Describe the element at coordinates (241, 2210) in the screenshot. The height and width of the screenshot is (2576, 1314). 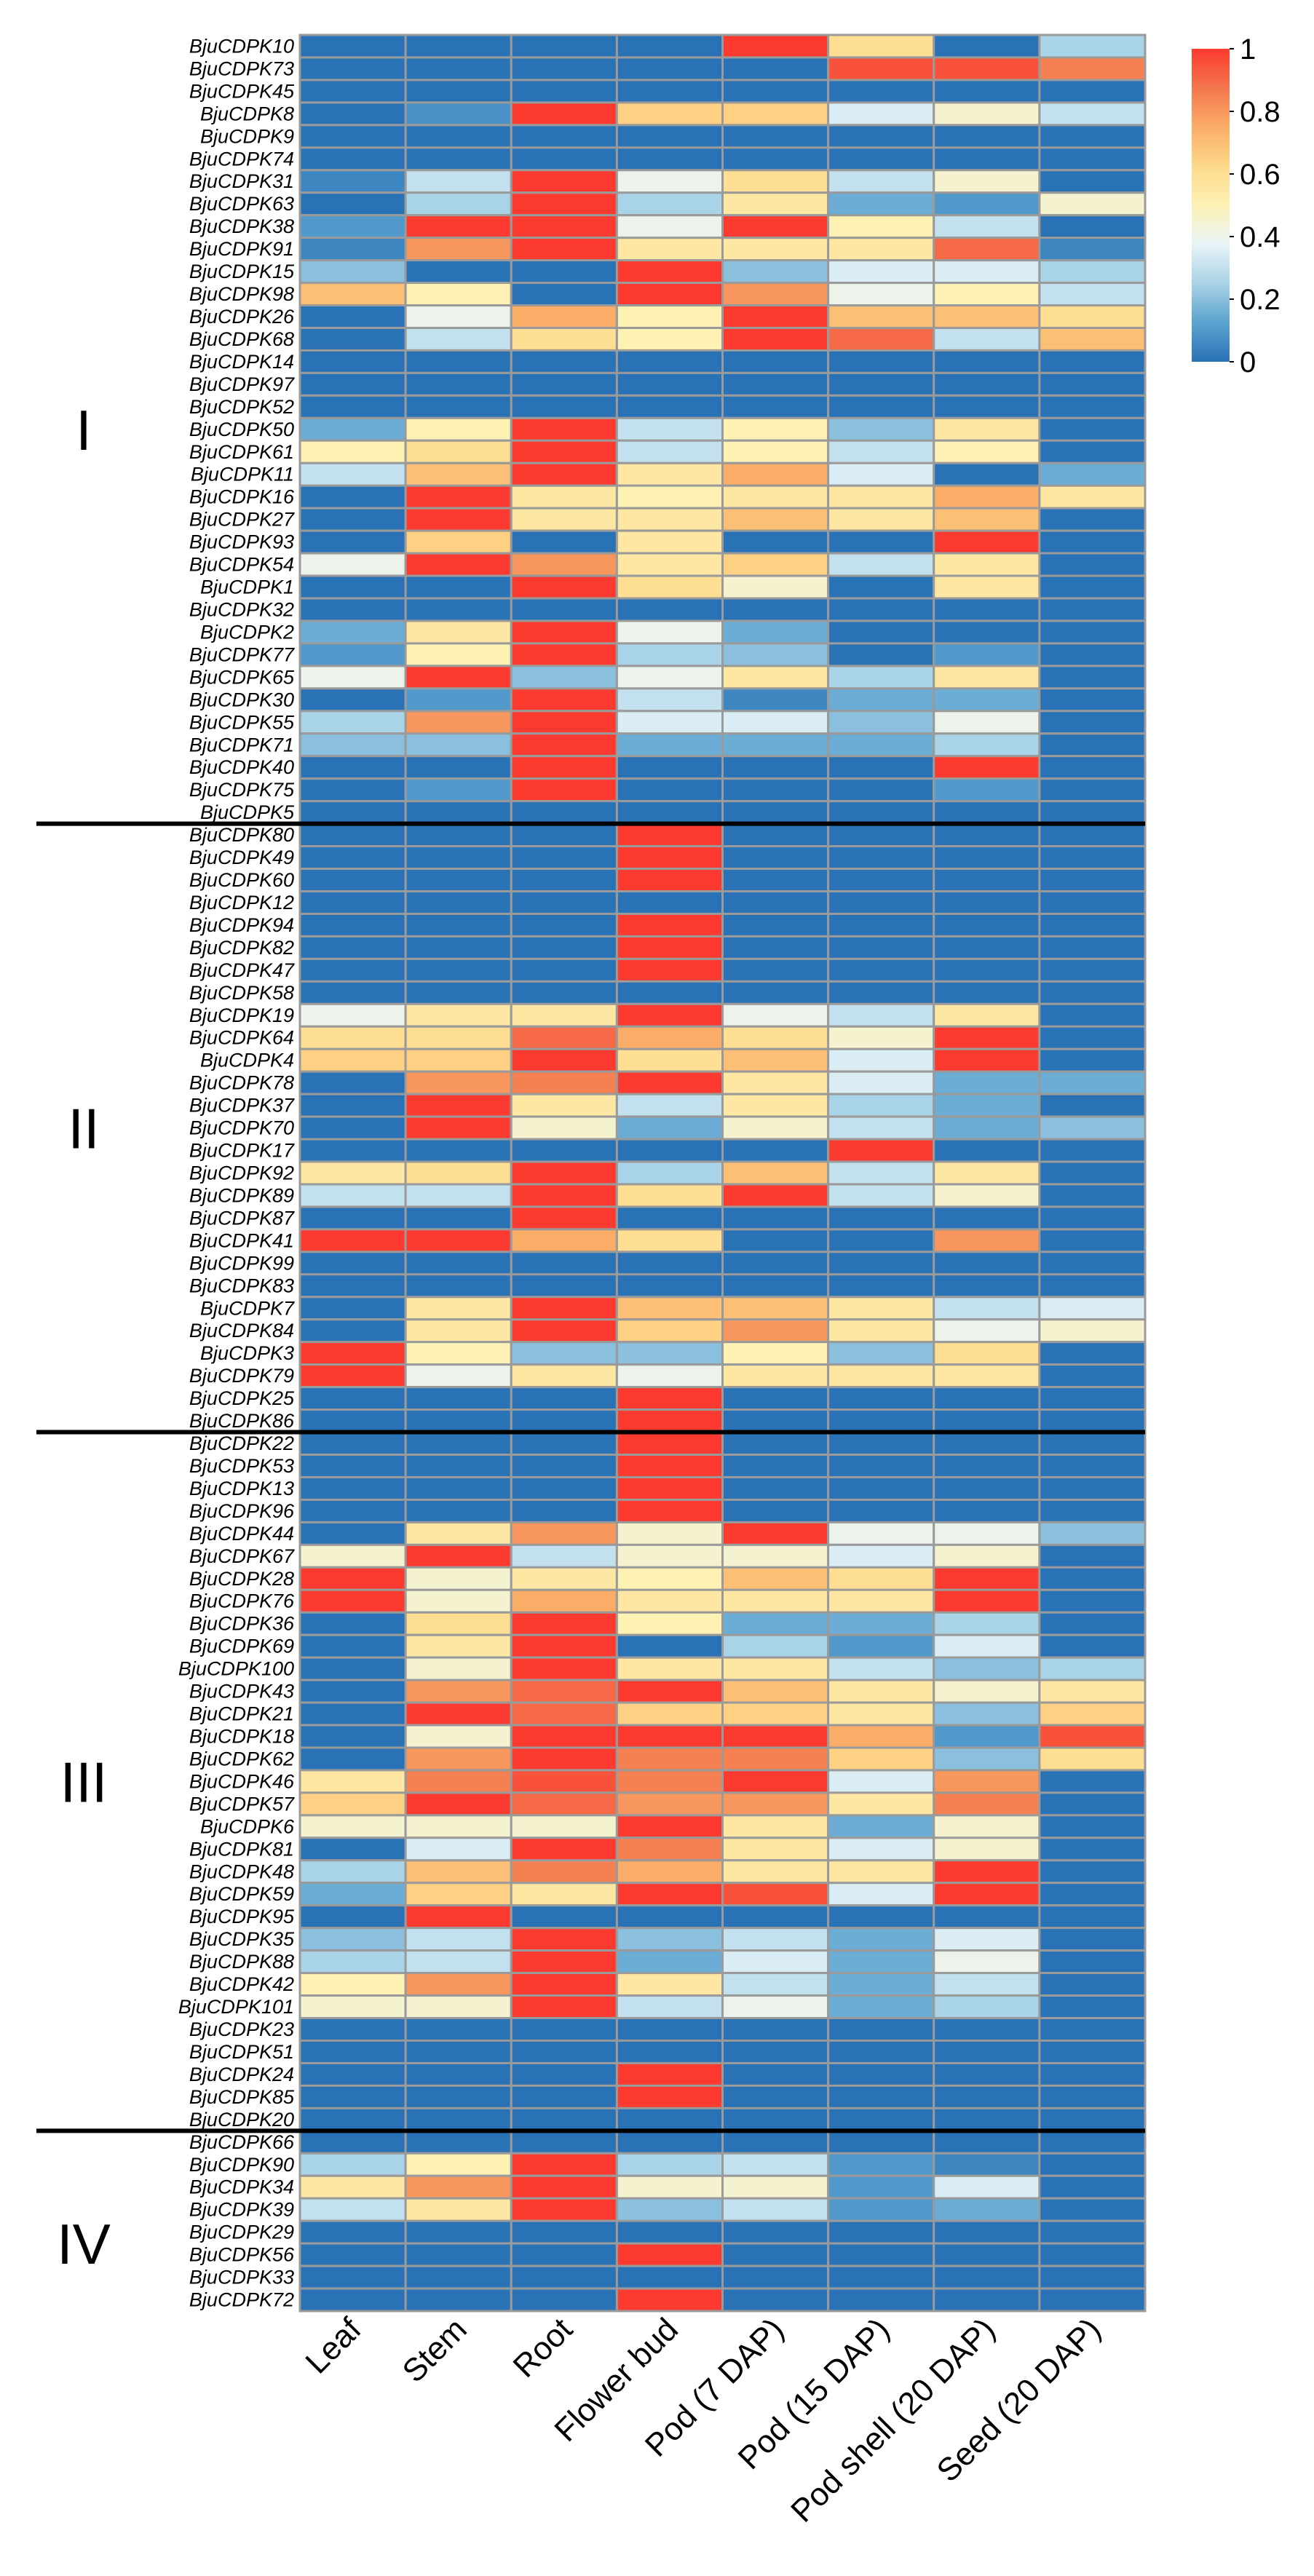
I see `gene-label: BjuCDPK39` at that location.